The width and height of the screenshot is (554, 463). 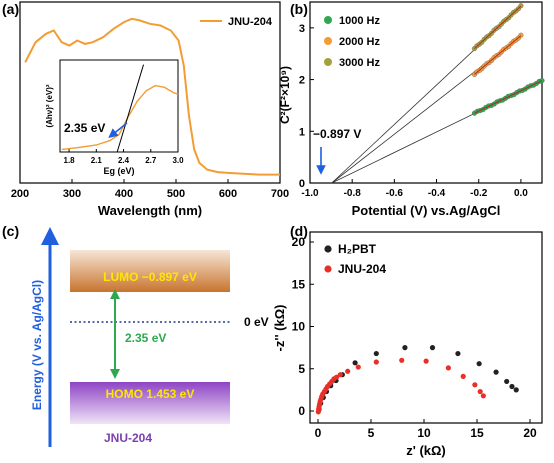 I want to click on panel-d-y-tick-label: 0, so click(x=301, y=411).